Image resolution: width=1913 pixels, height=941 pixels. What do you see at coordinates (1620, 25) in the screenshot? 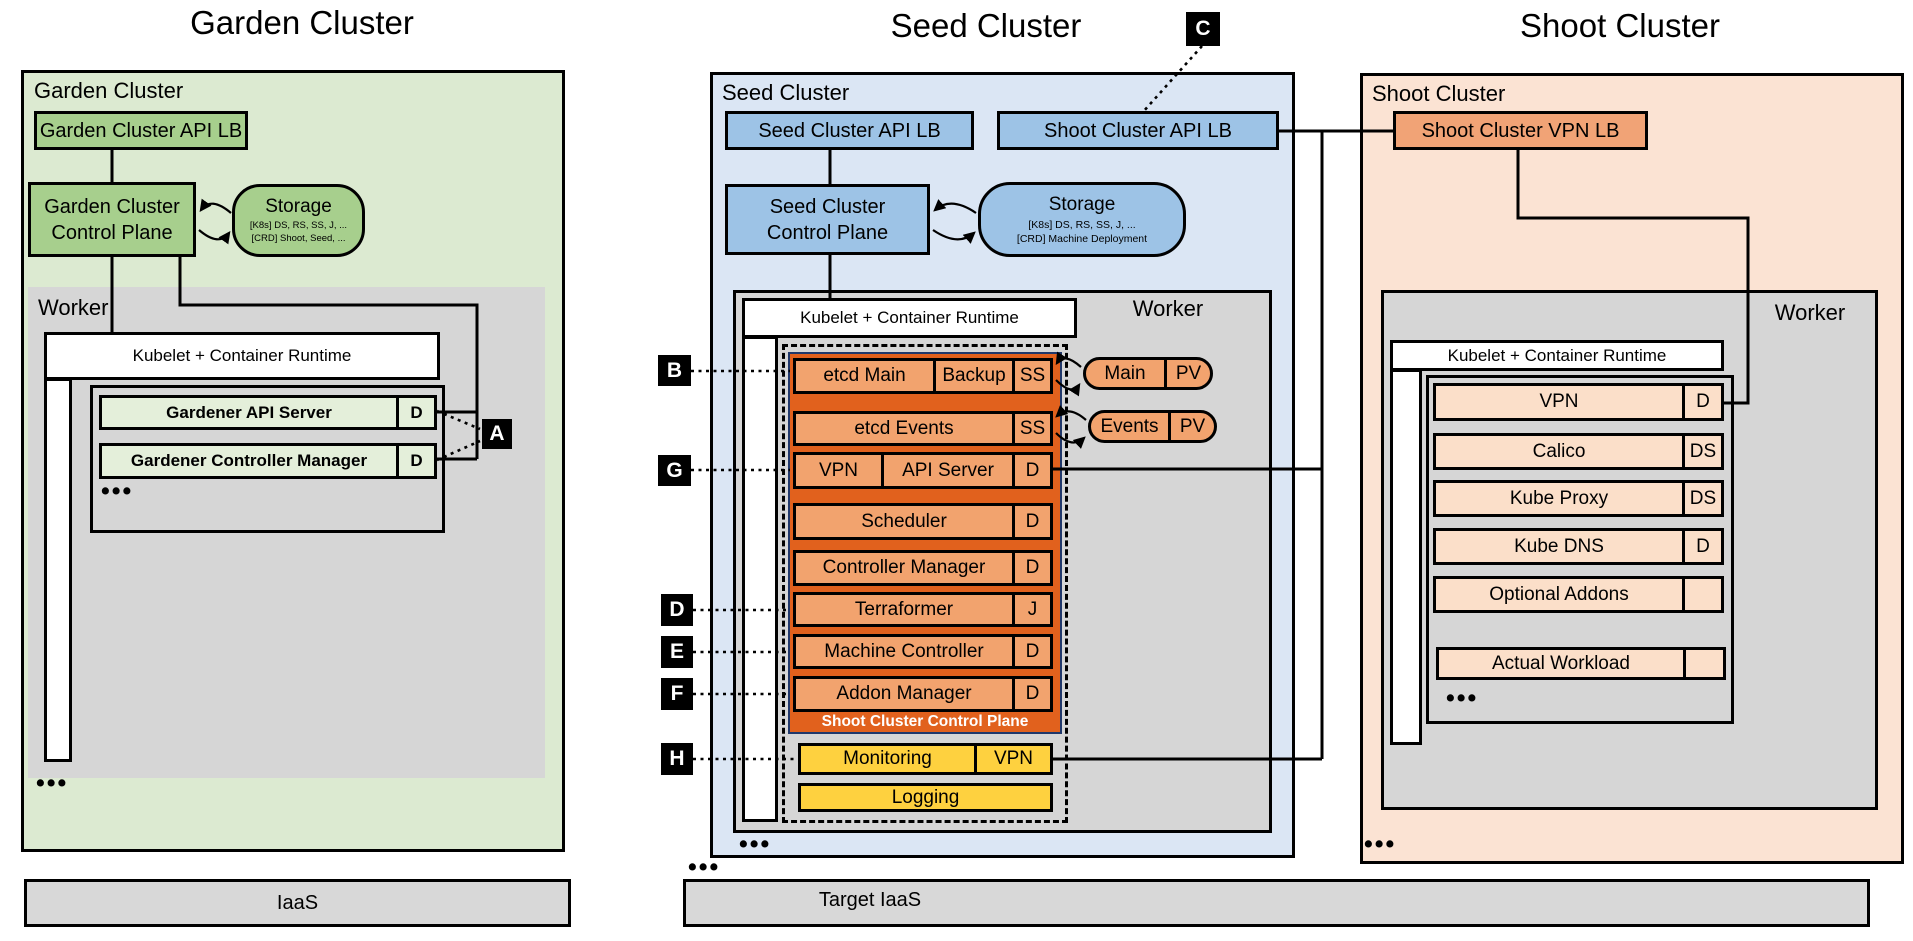
I see `shoot-cluster-title: Shoot Cluster` at bounding box center [1620, 25].